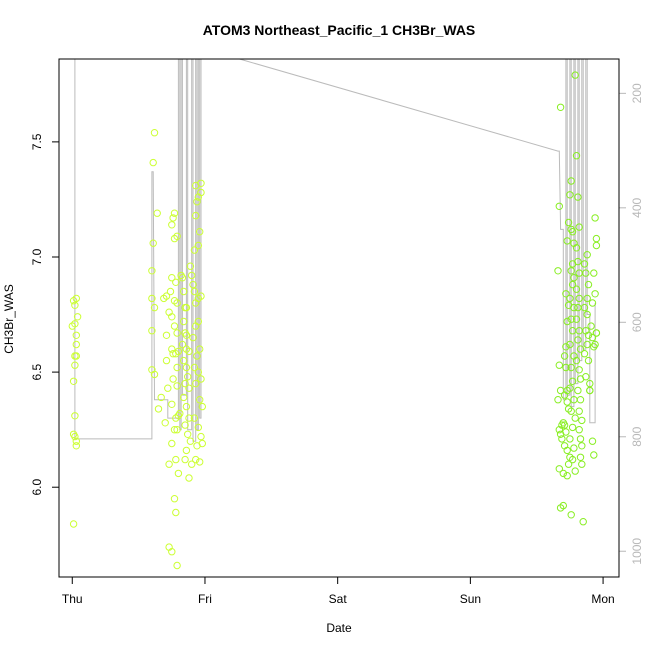  What do you see at coordinates (637, 93) in the screenshot?
I see `y2-tick-label: 200` at bounding box center [637, 93].